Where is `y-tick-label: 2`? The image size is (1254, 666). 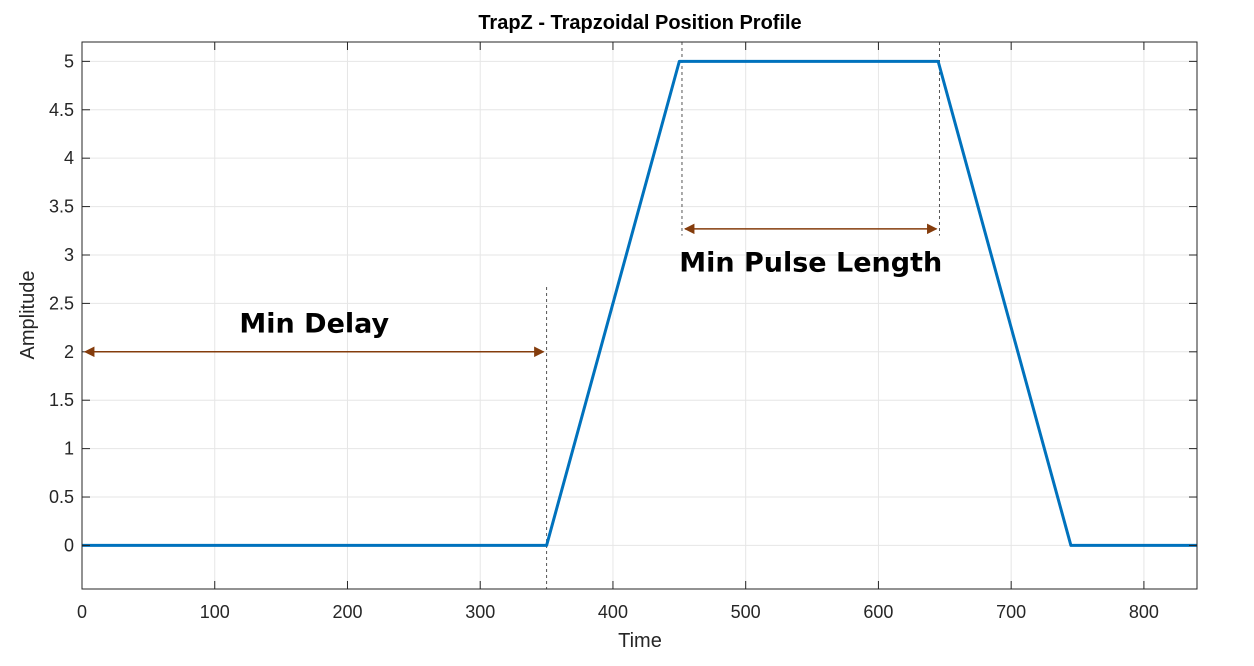
y-tick-label: 2 is located at coordinates (69, 352).